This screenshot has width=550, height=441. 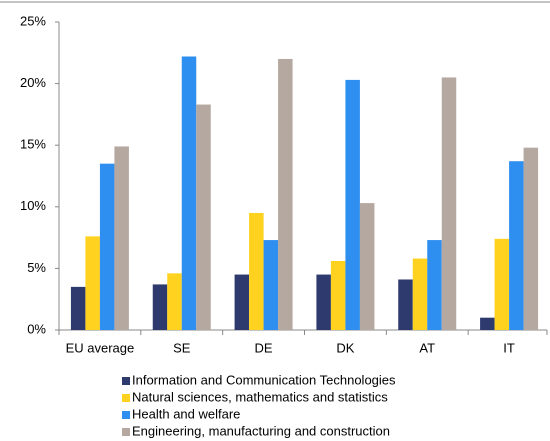 I want to click on y-tick-label: 0%, so click(x=36, y=328).